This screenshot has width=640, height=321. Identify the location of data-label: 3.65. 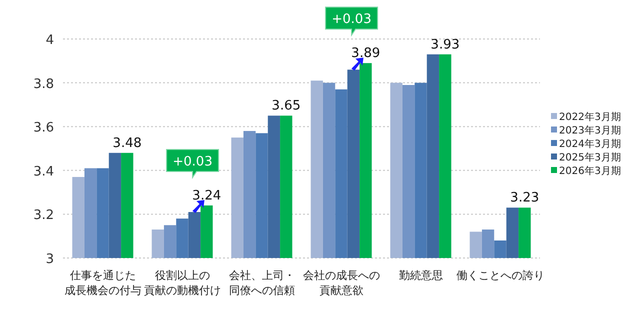
(286, 106).